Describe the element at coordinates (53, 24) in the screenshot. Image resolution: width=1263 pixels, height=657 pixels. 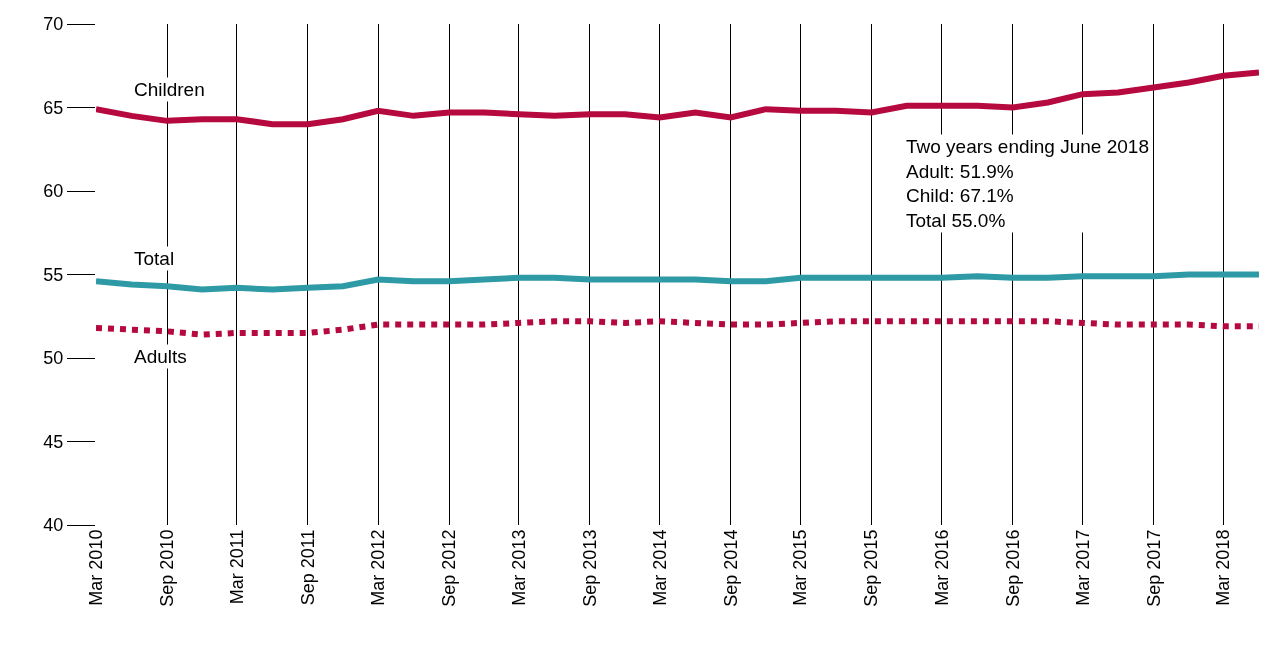
I see `y-tick-label: 70` at that location.